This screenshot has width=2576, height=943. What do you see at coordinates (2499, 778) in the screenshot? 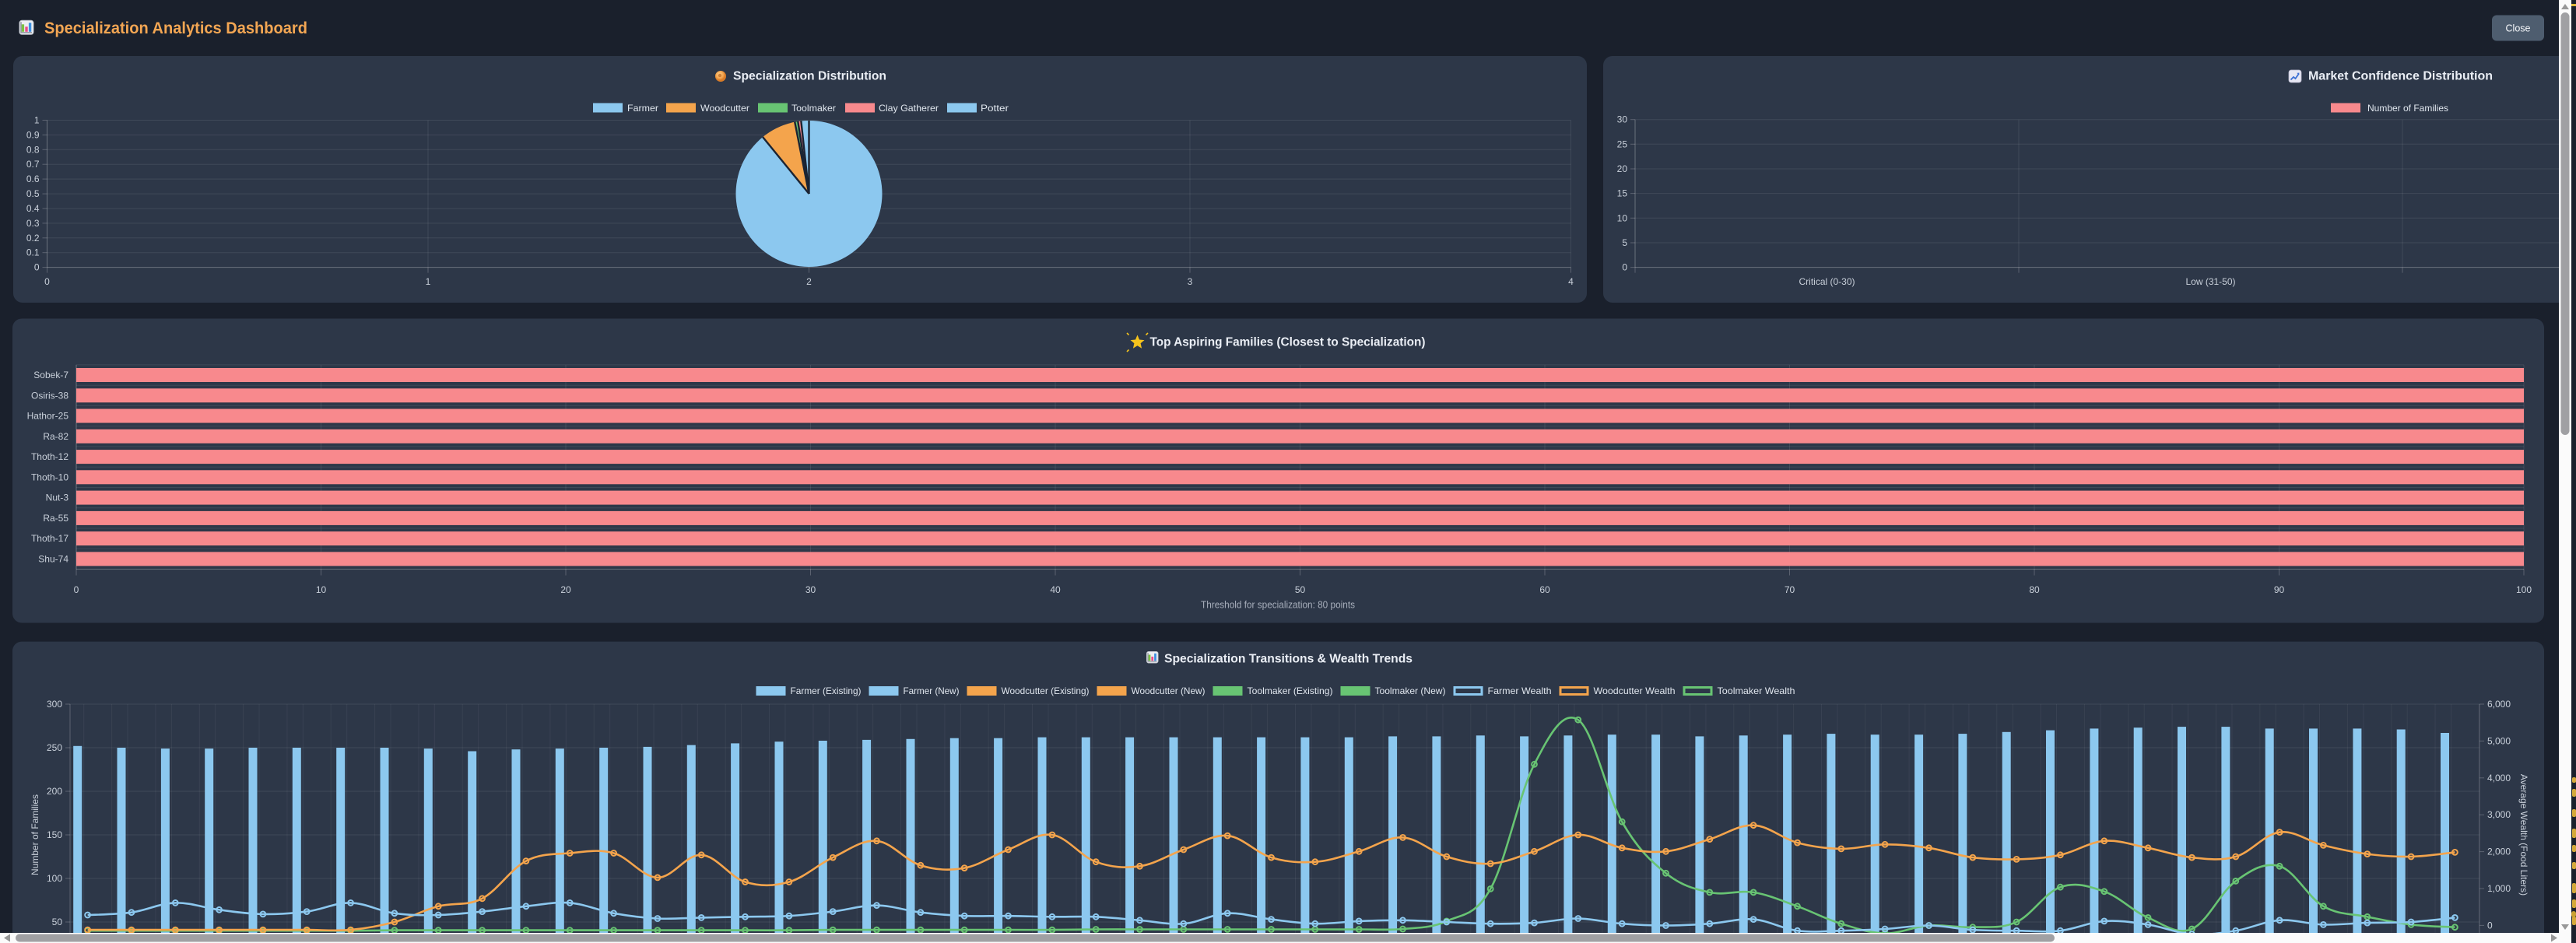
I see `svg-text: 4,000` at bounding box center [2499, 778].